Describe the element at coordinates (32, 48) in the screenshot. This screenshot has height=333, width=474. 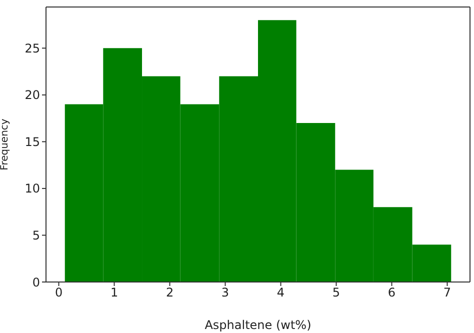
I see `y-tick-label: 25` at that location.